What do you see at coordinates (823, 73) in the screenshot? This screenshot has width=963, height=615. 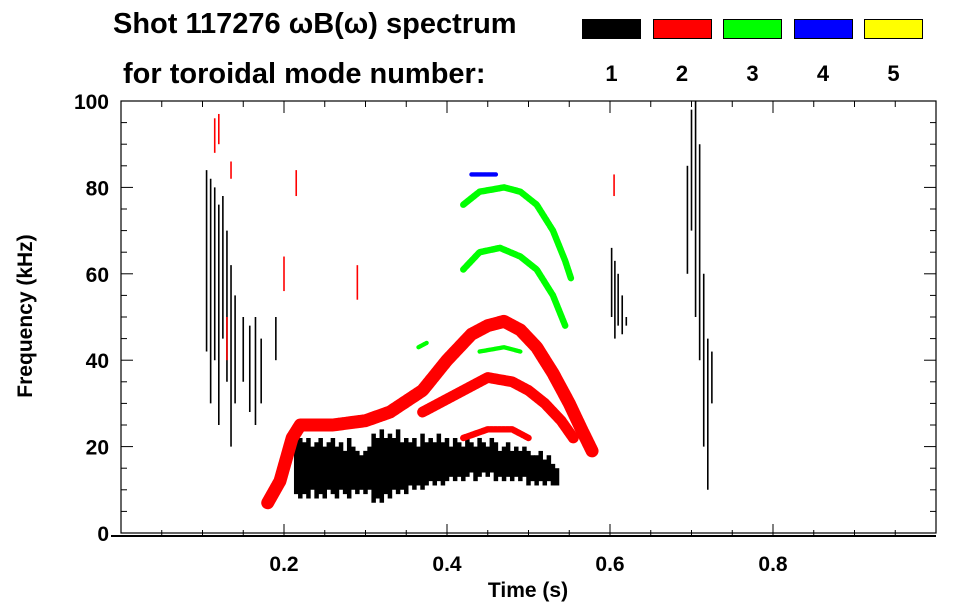 I see `legend-label: 4` at bounding box center [823, 73].